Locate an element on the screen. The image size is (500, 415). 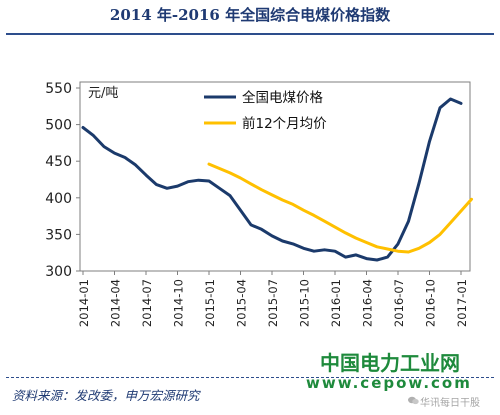
watermark-brand: 华讯每日干股 is located at coordinates (450, 403).